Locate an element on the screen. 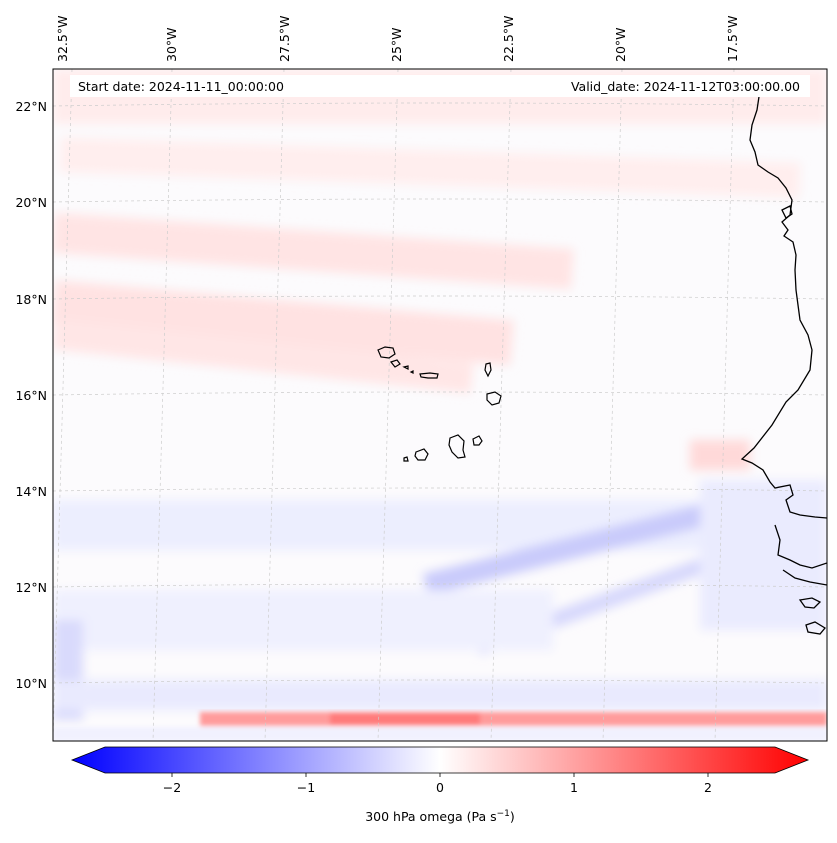 Image resolution: width=837 pixels, height=843 pixels. lon-label: 27.5°W is located at coordinates (284, 39).